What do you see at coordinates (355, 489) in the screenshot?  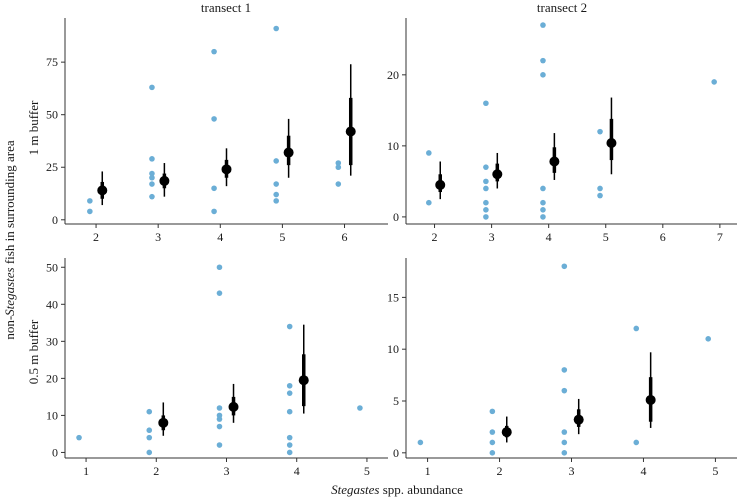 I see `x-axis-title-italic: Stegastes` at bounding box center [355, 489].